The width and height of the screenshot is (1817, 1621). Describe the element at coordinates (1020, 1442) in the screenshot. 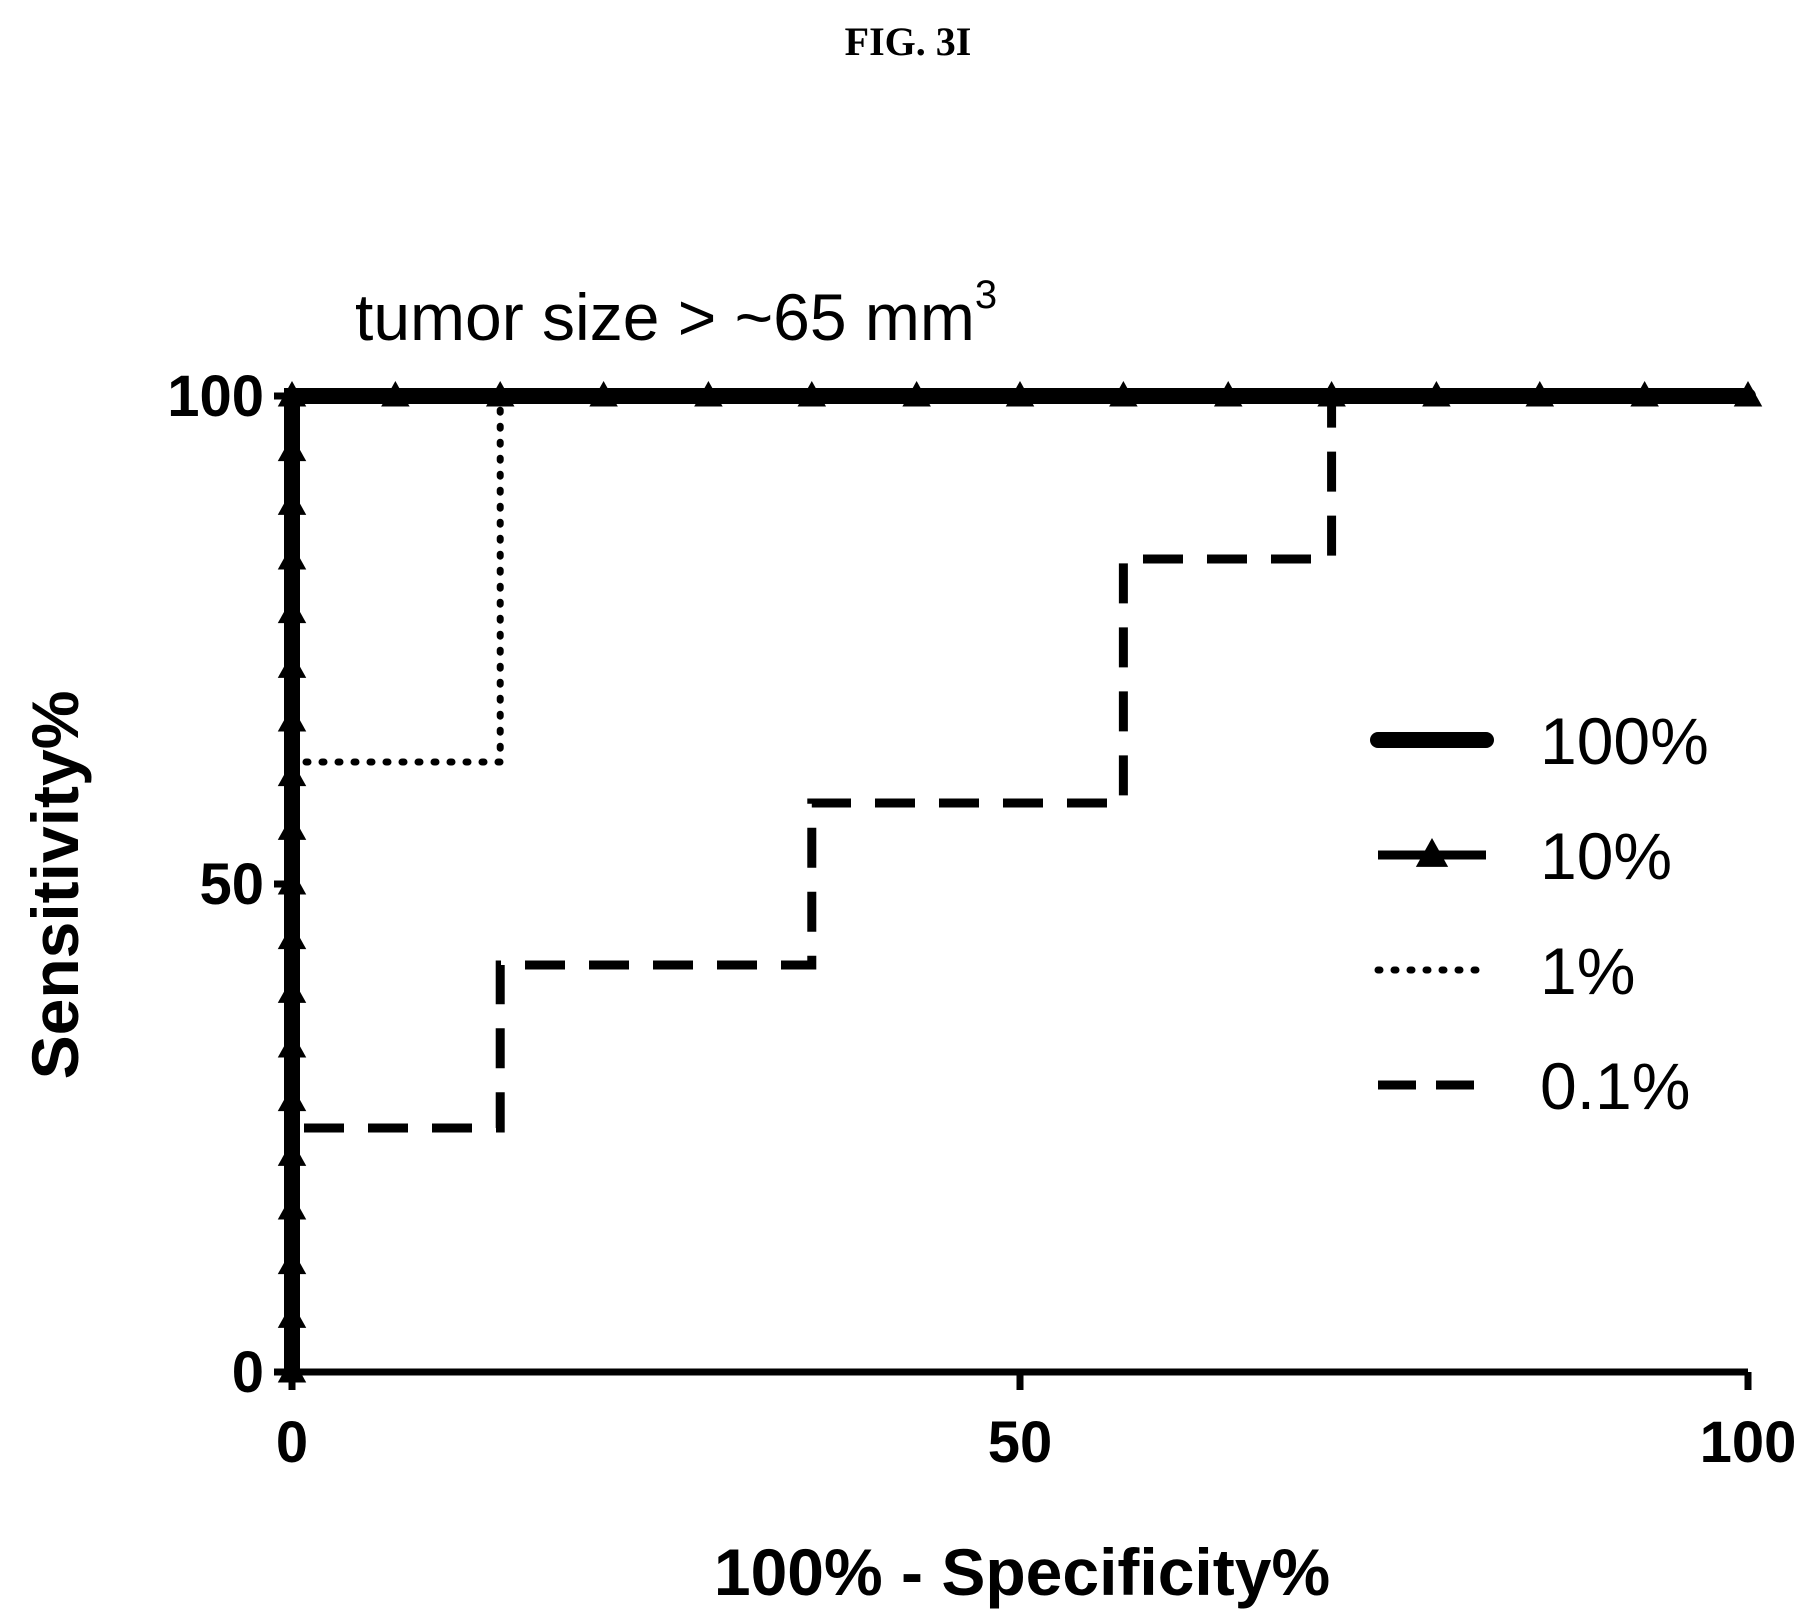

I see `x-tick-label: 50` at that location.